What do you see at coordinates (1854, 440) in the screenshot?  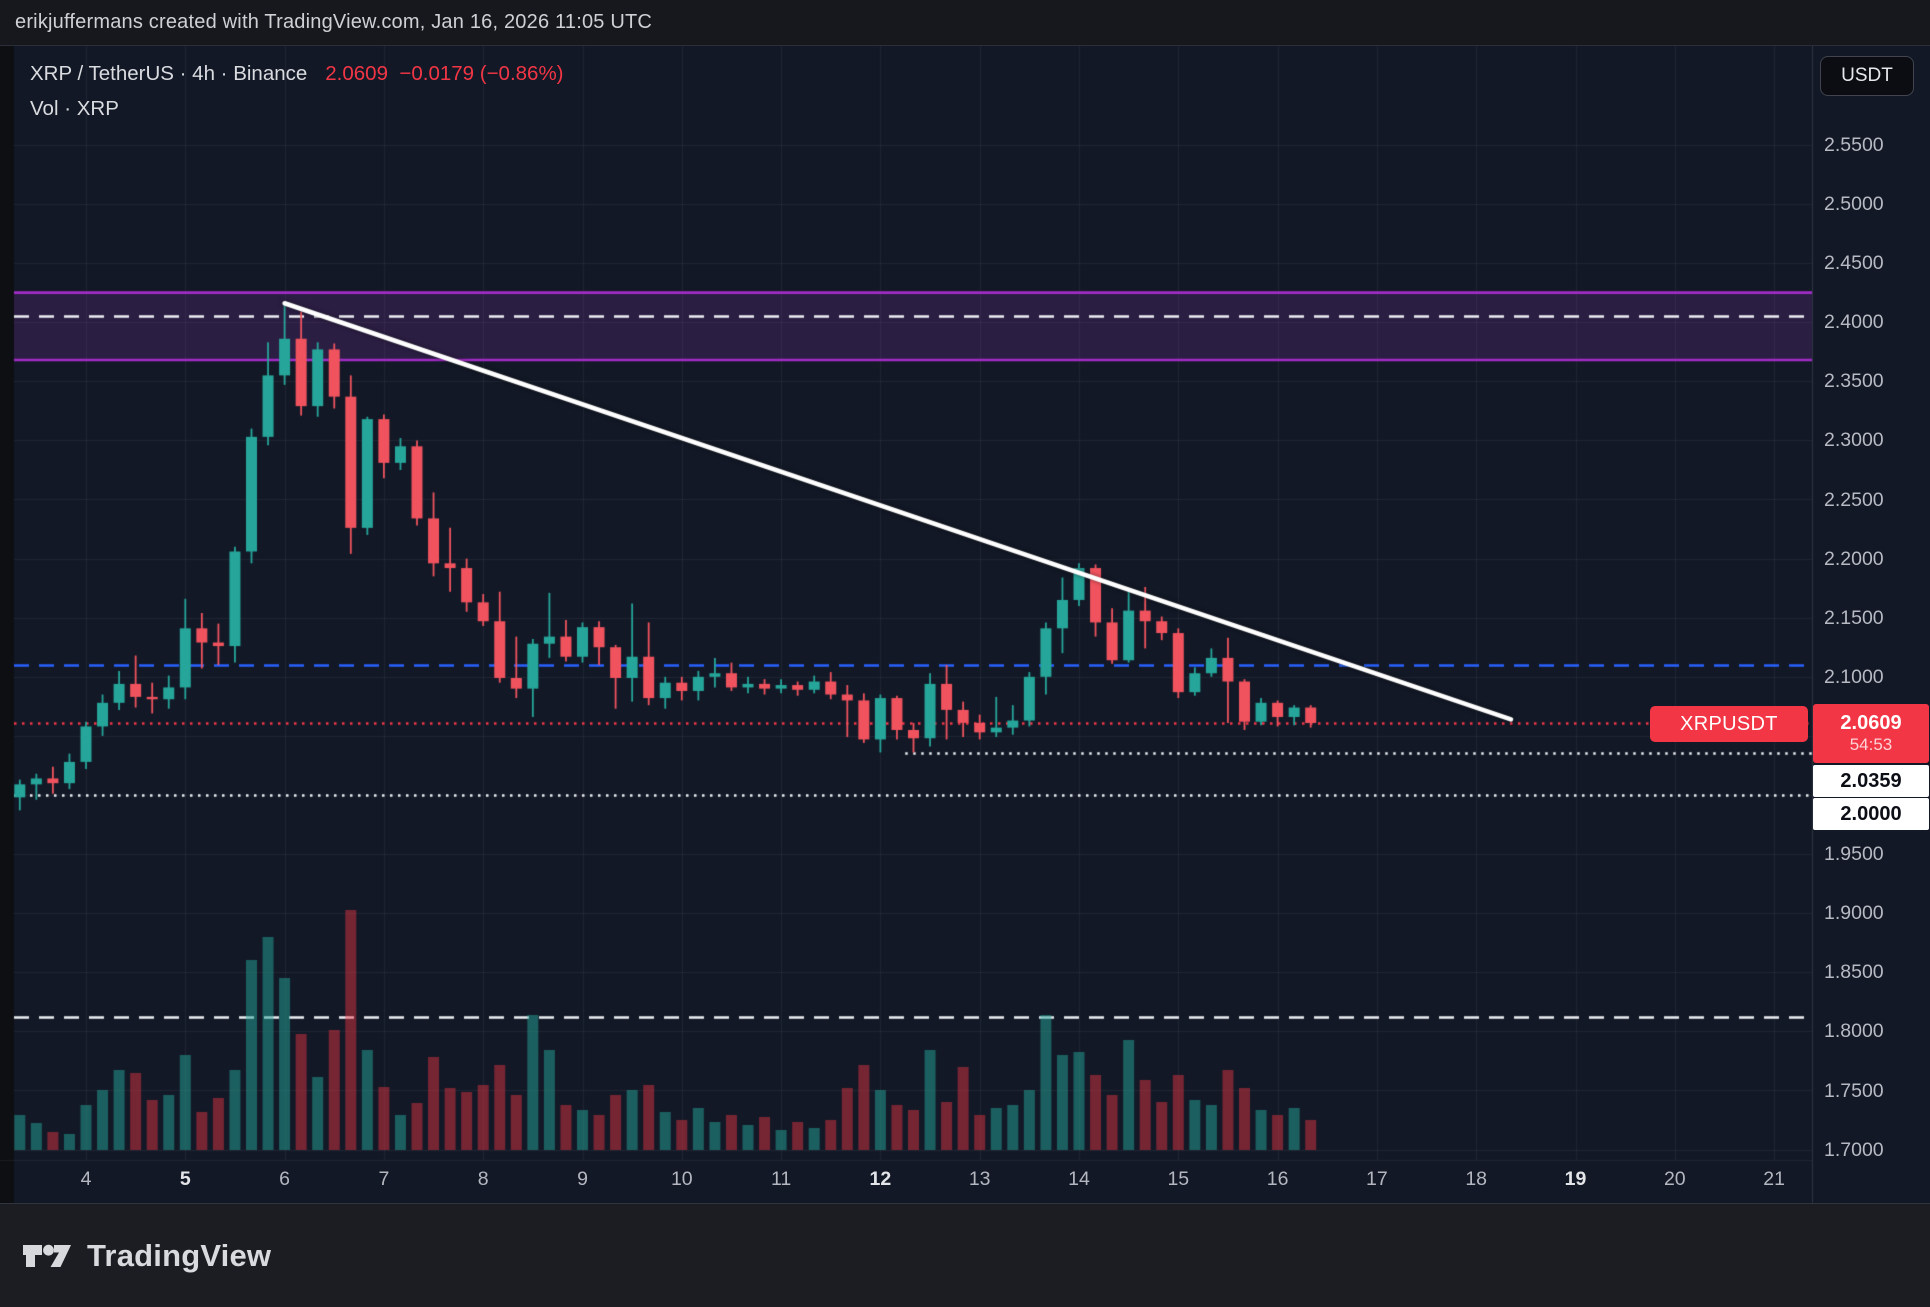 I see `price-tick-label: 2.3000` at bounding box center [1854, 440].